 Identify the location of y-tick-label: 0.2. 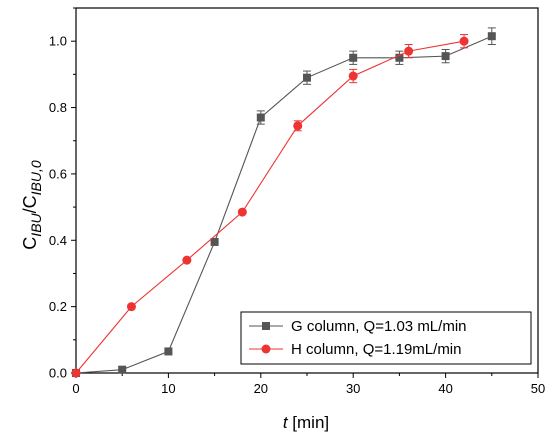
(58, 306).